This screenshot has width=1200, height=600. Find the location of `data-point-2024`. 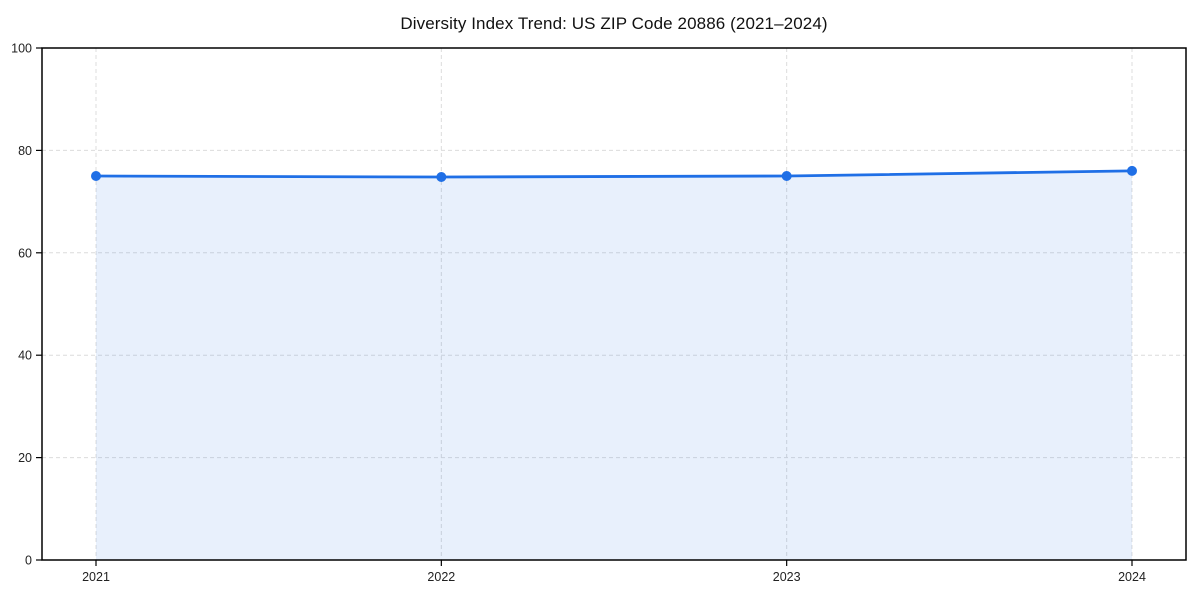

data-point-2024 is located at coordinates (1132, 170).